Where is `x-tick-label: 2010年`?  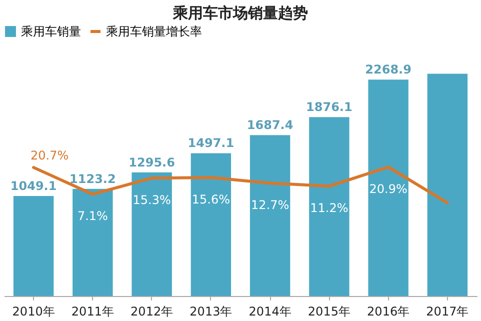 x-tick-label: 2010年 is located at coordinates (33, 311).